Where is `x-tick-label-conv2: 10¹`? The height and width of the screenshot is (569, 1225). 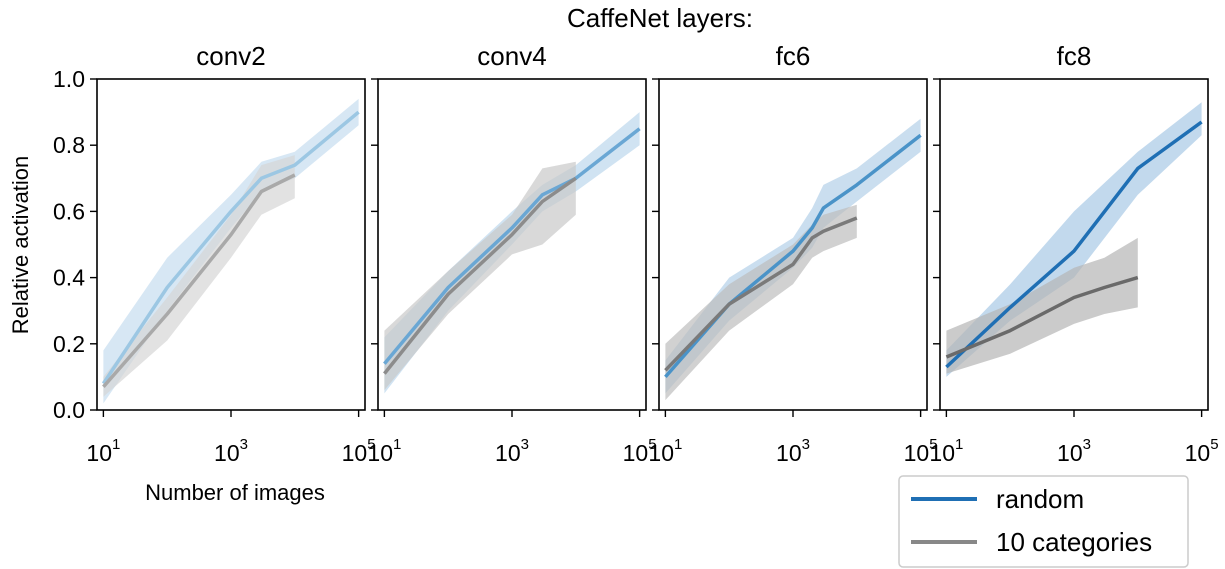 x-tick-label-conv2: 10¹ is located at coordinates (103, 451).